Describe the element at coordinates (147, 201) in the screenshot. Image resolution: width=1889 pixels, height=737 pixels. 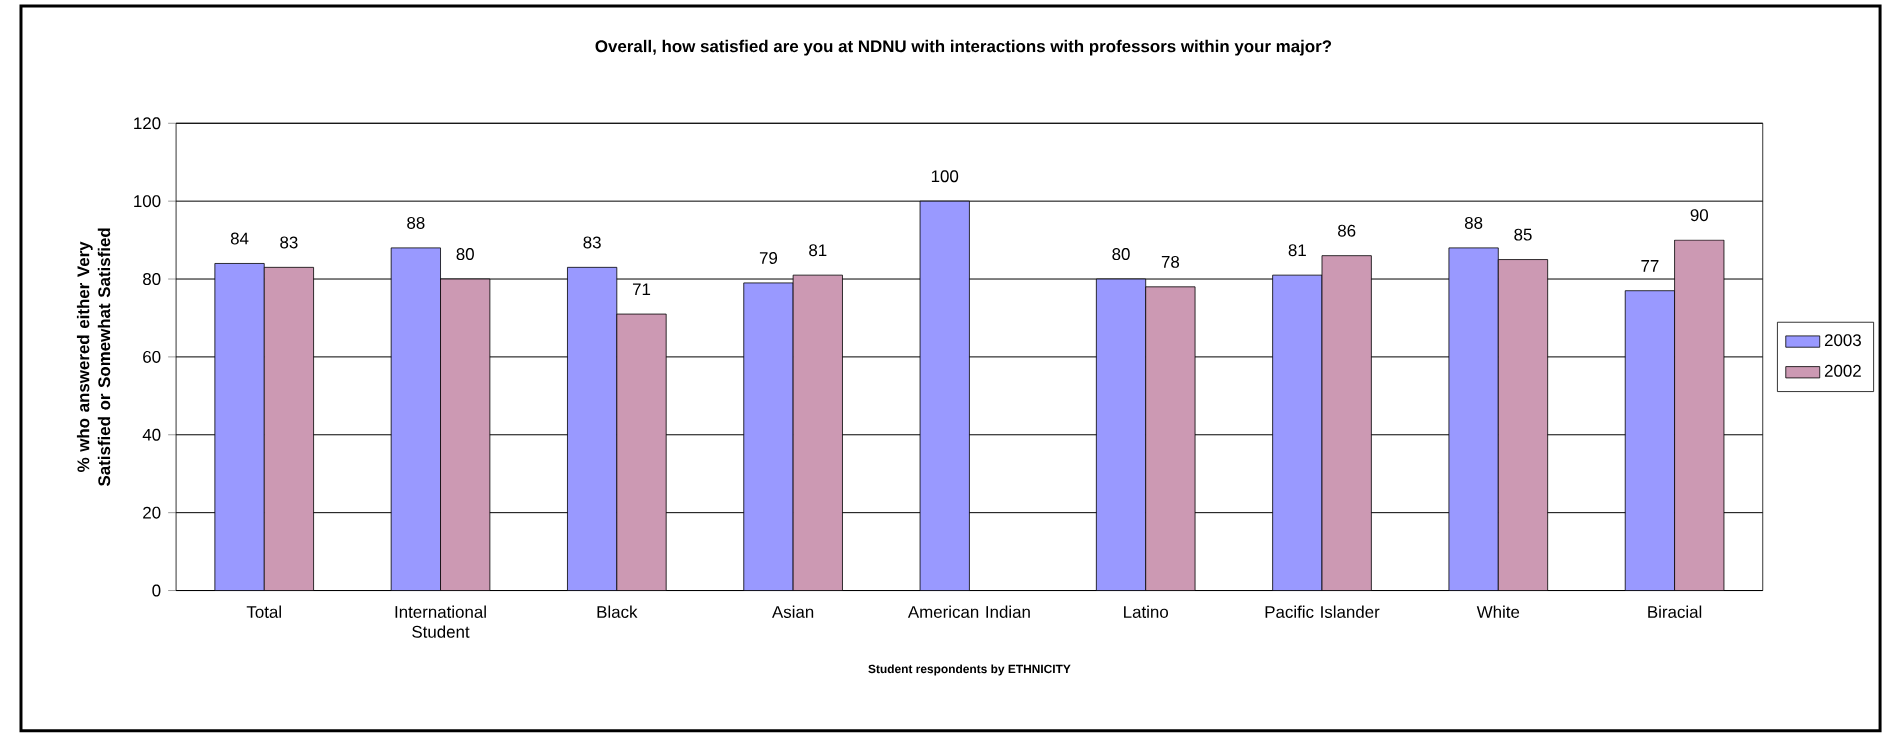
I see `y-tick-label: 100` at that location.